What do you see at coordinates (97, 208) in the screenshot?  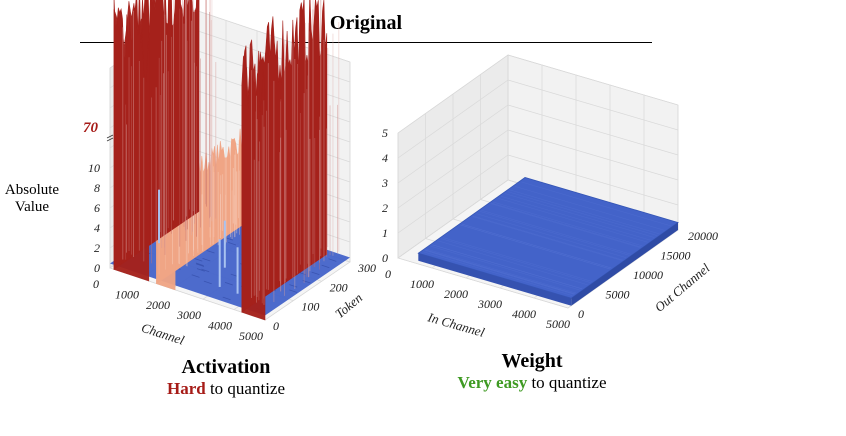 I see `act-ztick-3: 6` at bounding box center [97, 208].